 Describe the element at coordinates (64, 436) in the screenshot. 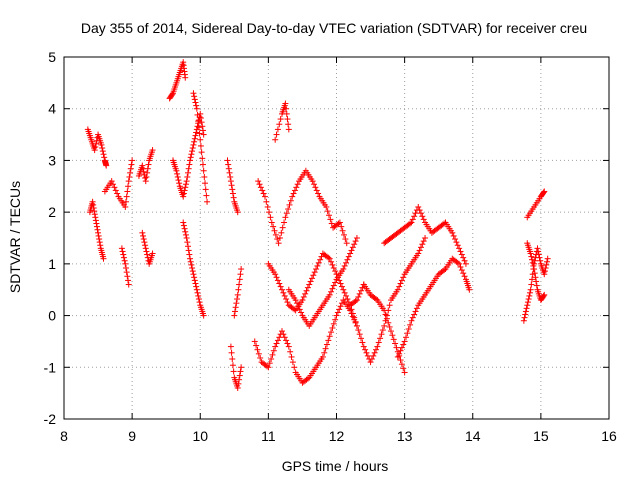

I see `x-tick-label: 8` at that location.